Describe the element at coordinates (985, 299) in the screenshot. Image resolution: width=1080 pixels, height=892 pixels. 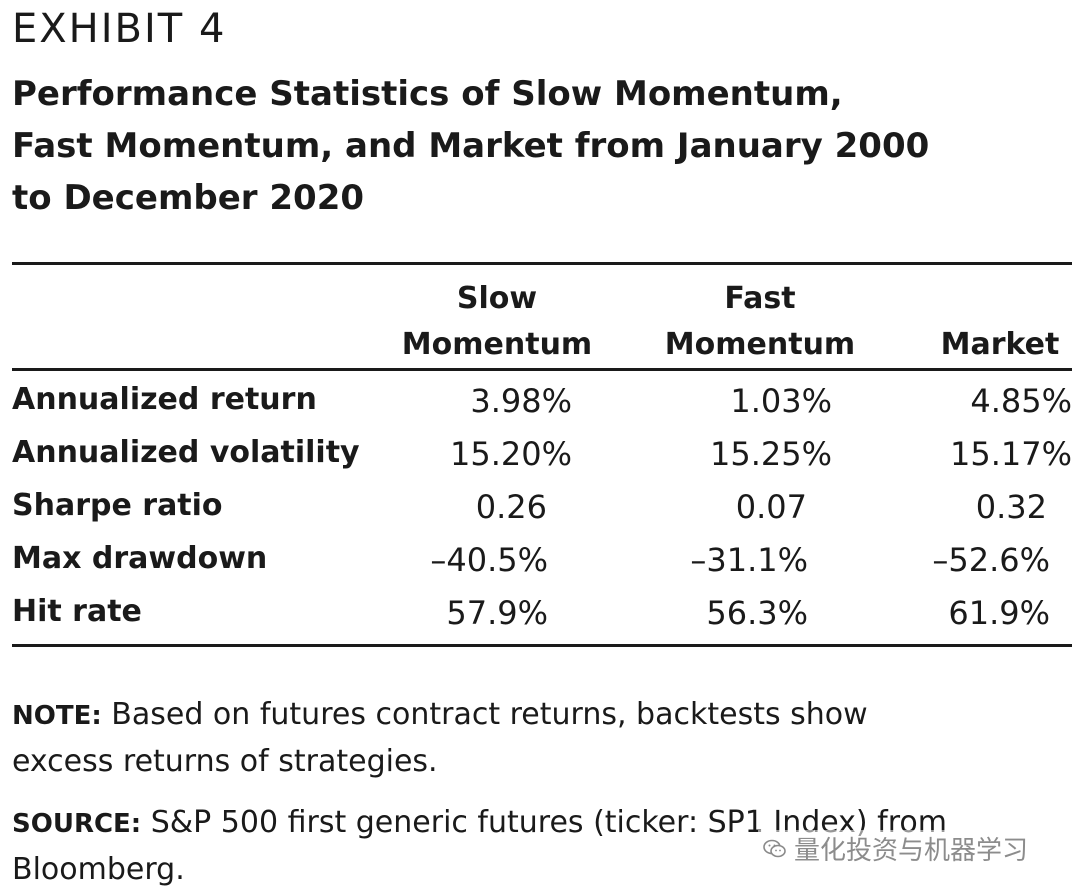
I see `column-header-line` at that location.